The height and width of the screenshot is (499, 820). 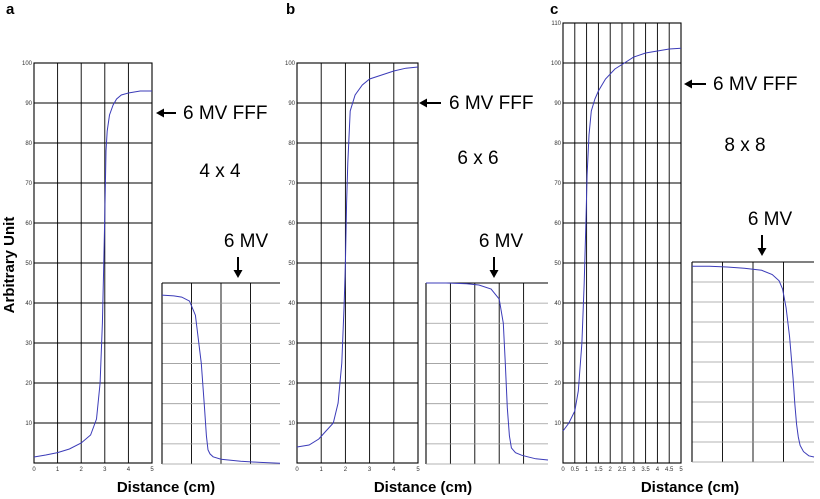 I want to click on x-tick-label: 2.5, so click(x=622, y=470).